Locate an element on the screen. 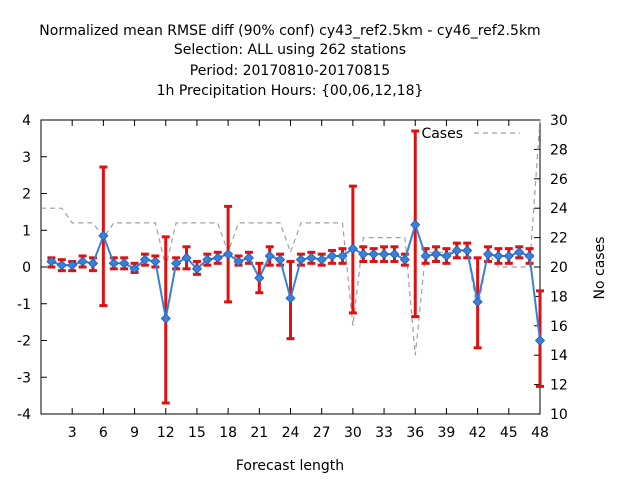 This screenshot has width=640, height=480. y2-tick-label: 14 is located at coordinates (559, 356).